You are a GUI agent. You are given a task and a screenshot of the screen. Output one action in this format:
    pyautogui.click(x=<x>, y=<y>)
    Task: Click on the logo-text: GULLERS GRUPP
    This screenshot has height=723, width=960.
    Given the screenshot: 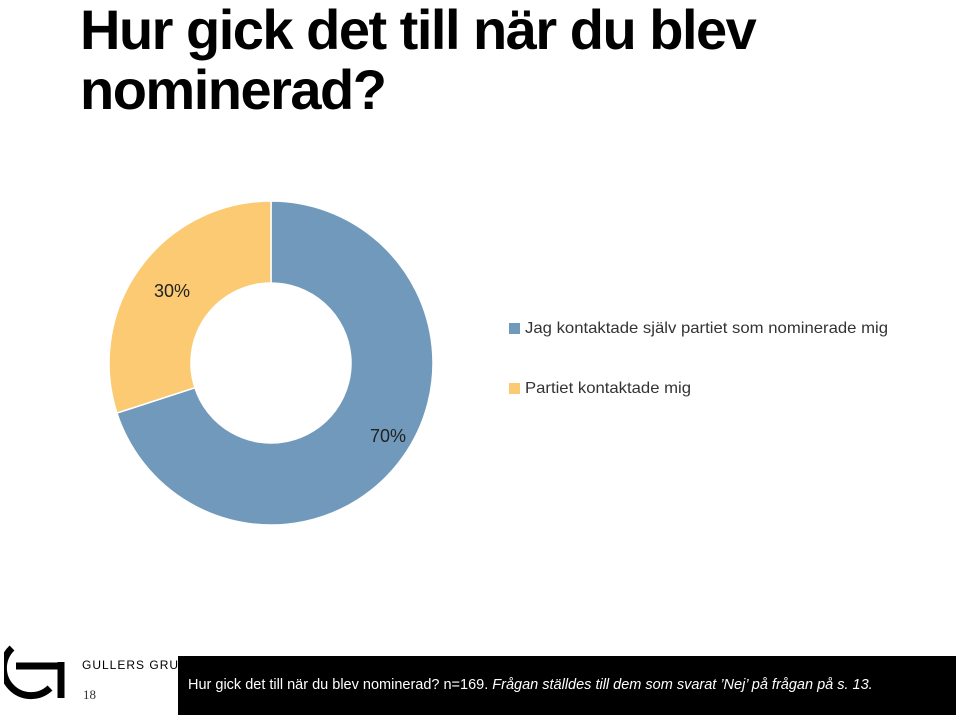 What is the action you would take?
    pyautogui.click(x=140, y=665)
    